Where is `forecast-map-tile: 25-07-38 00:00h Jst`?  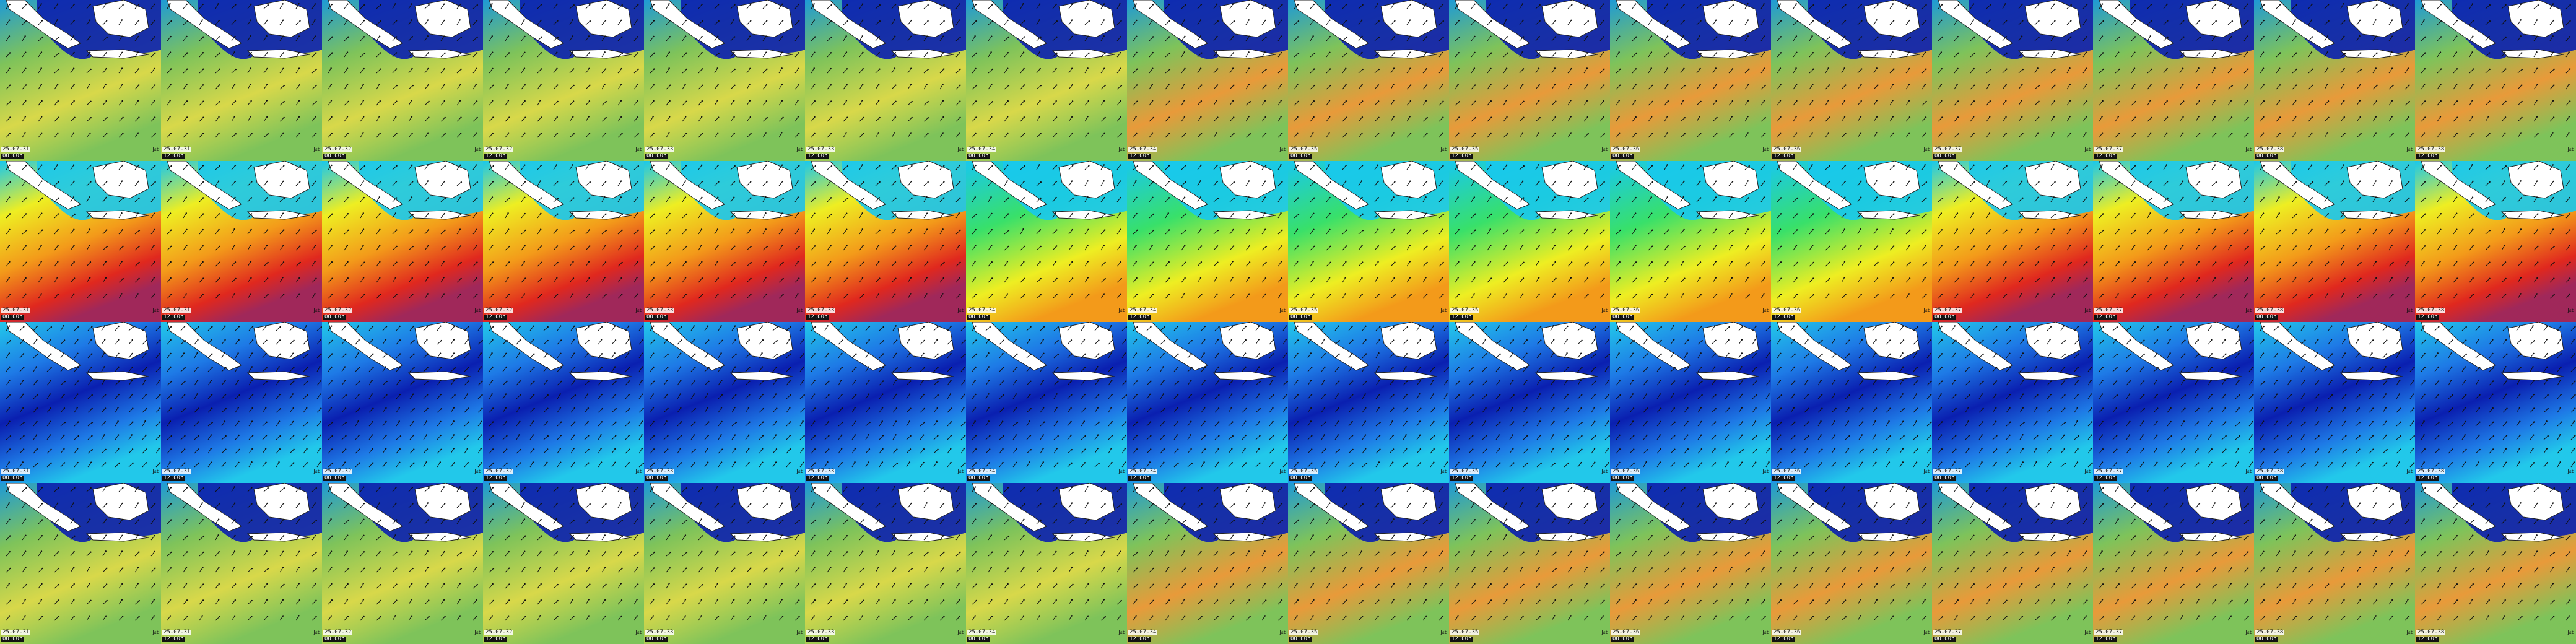 forecast-map-tile: 25-07-38 00:00h Jst is located at coordinates (2334, 80).